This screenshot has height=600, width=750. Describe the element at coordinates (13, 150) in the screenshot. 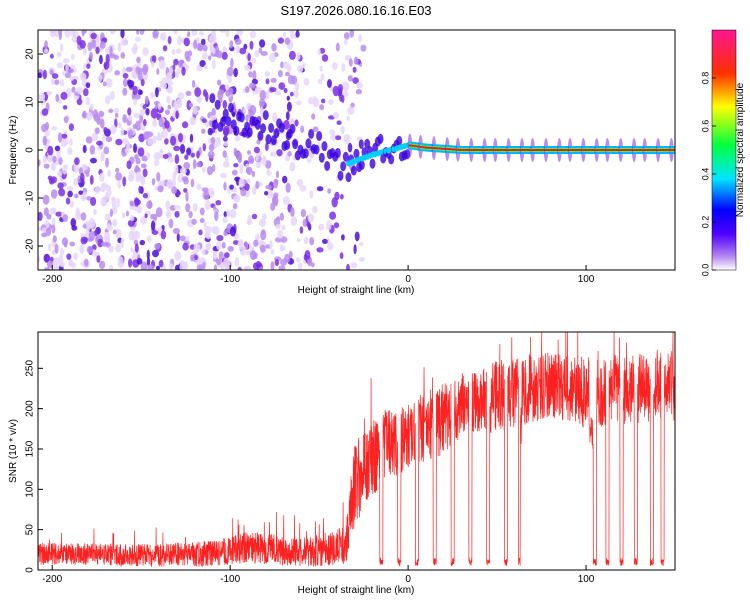

I see `spectrogram-y-label: Frequency (Hz)` at that location.